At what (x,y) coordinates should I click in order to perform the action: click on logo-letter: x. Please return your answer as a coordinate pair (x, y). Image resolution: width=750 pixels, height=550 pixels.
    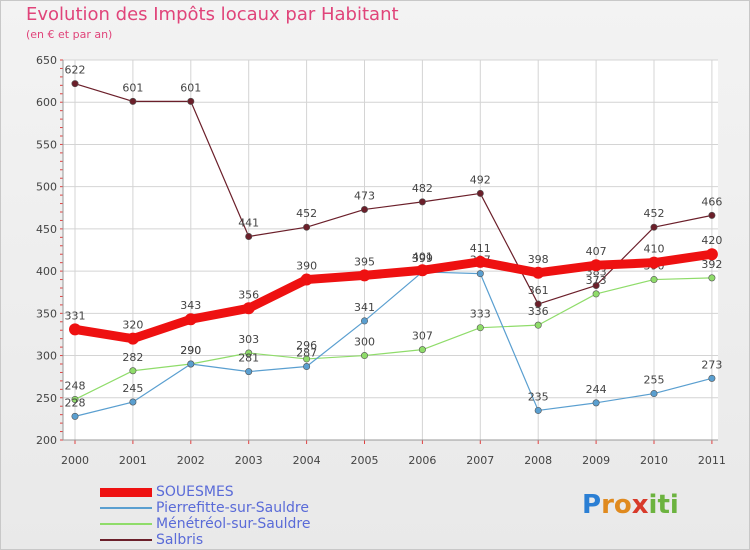
    Looking at the image, I should click on (640, 505).